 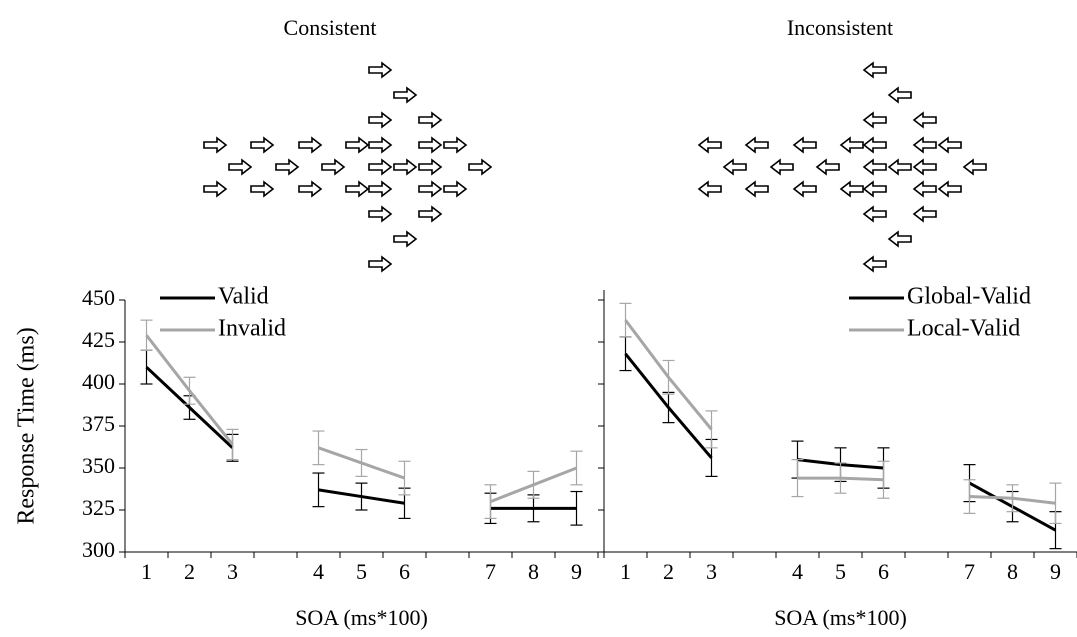 I want to click on y-tick-label: 450, so click(x=98, y=297).